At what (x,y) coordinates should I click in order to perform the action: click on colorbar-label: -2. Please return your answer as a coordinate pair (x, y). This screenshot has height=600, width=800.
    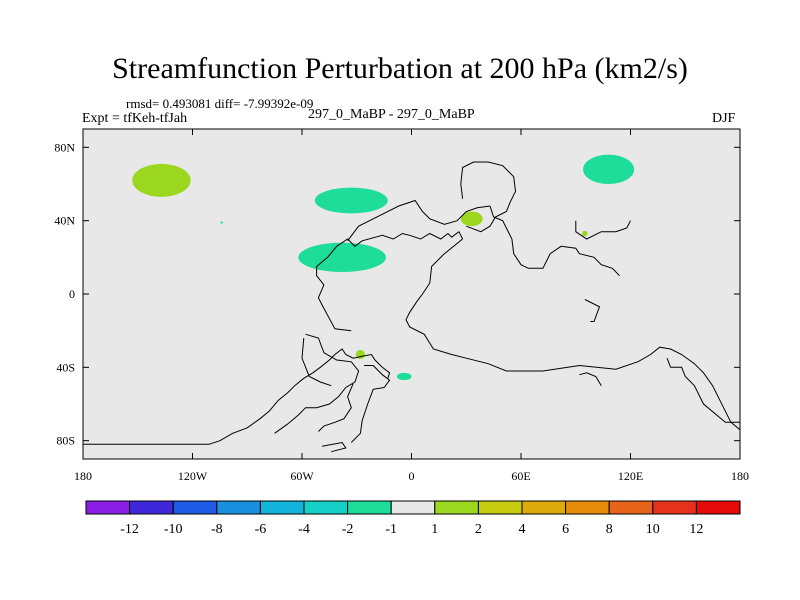
    Looking at the image, I should click on (348, 529).